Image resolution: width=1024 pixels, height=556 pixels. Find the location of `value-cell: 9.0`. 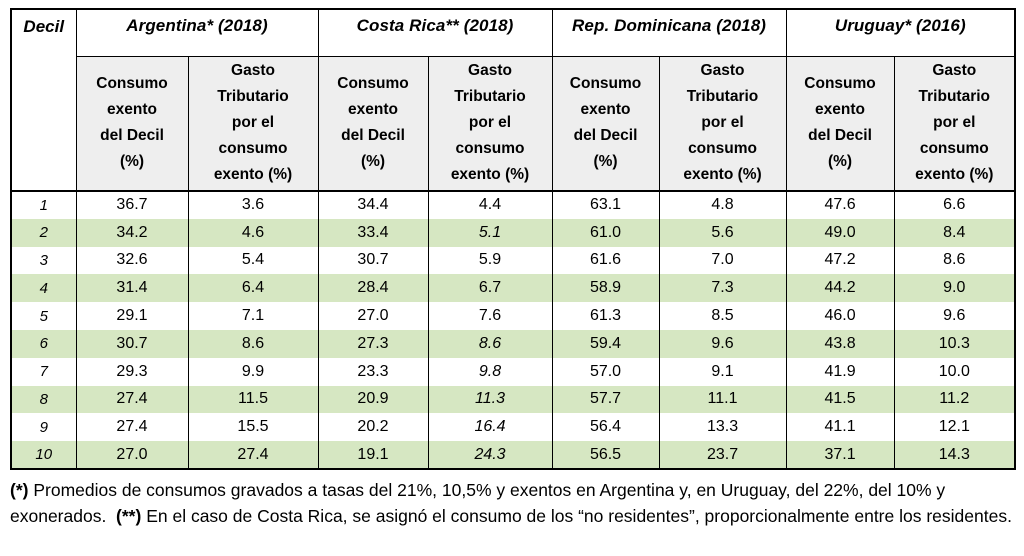

value-cell: 9.0 is located at coordinates (954, 288).